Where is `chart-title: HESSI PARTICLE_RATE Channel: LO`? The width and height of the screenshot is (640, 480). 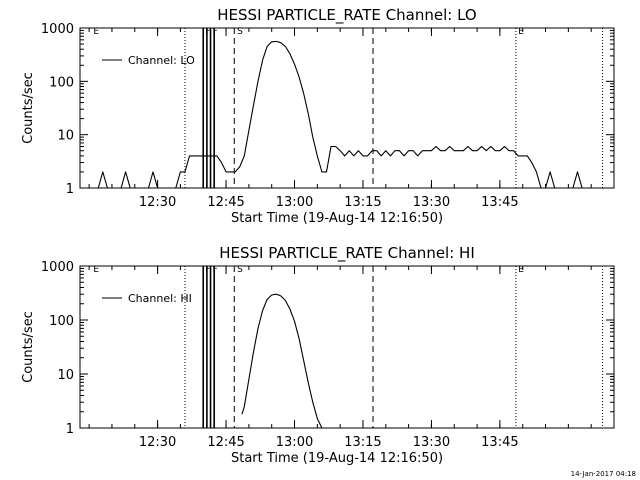 chart-title: HESSI PARTICLE_RATE Channel: LO is located at coordinates (346, 15).